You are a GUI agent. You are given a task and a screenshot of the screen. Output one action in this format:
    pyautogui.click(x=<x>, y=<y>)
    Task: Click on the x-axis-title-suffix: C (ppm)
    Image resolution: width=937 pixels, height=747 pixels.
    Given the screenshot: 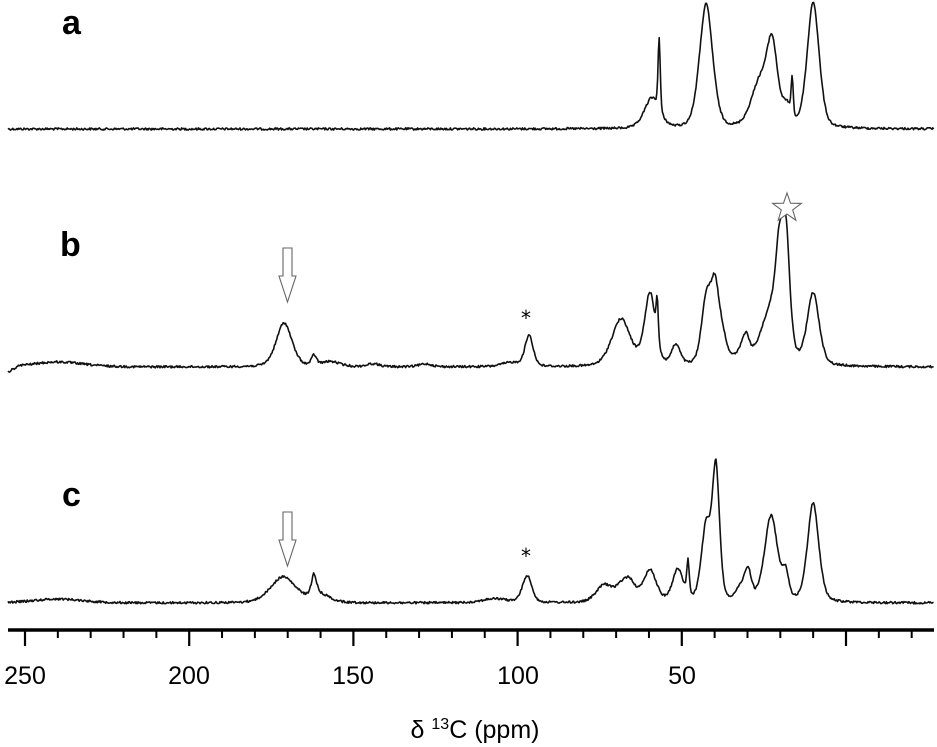 What is the action you would take?
    pyautogui.click(x=494, y=730)
    